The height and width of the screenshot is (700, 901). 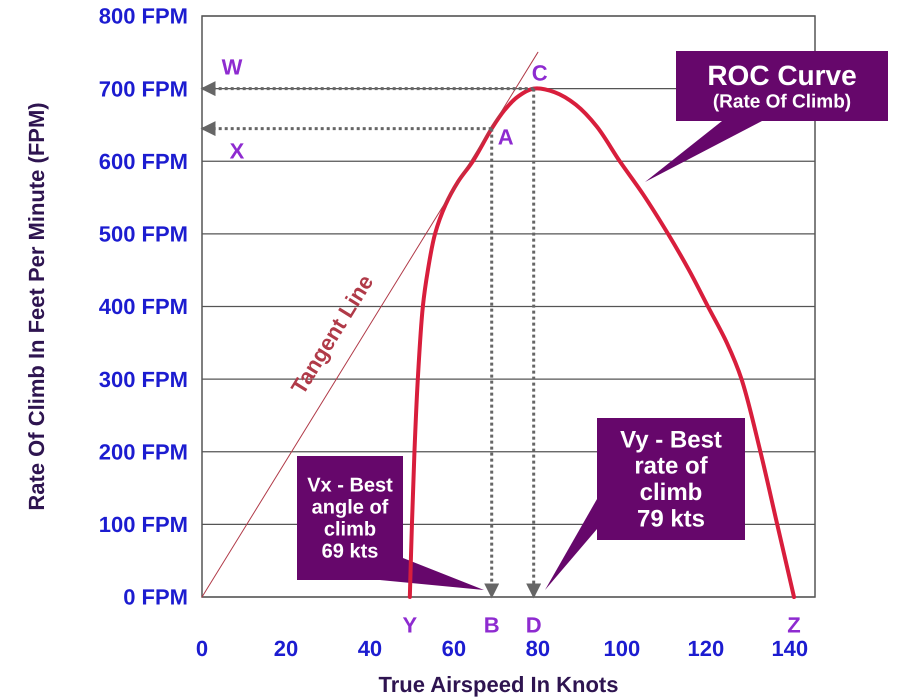 I want to click on annotation: B, so click(x=492, y=625).